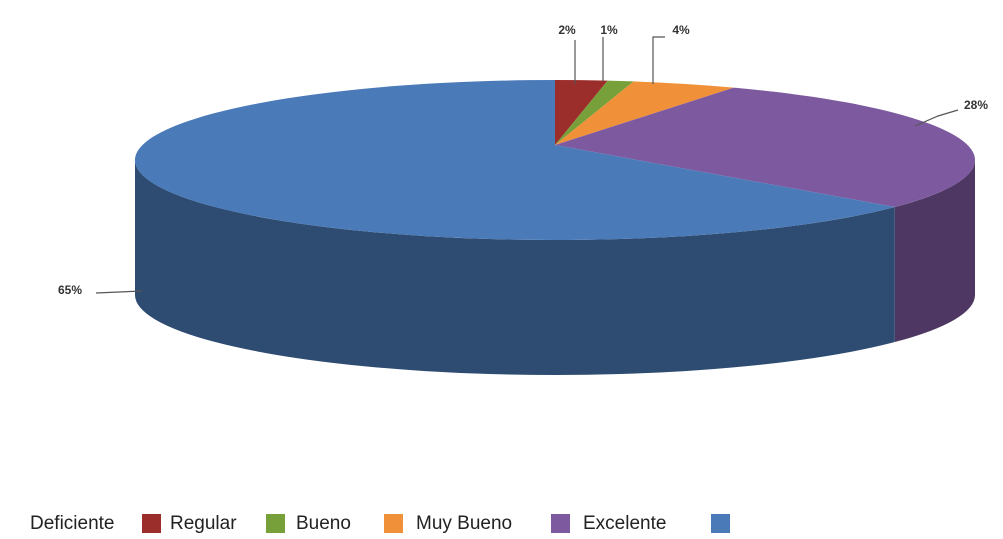 This screenshot has width=1003, height=539. Describe the element at coordinates (609, 30) in the screenshot. I see `data-label: 1%` at that location.